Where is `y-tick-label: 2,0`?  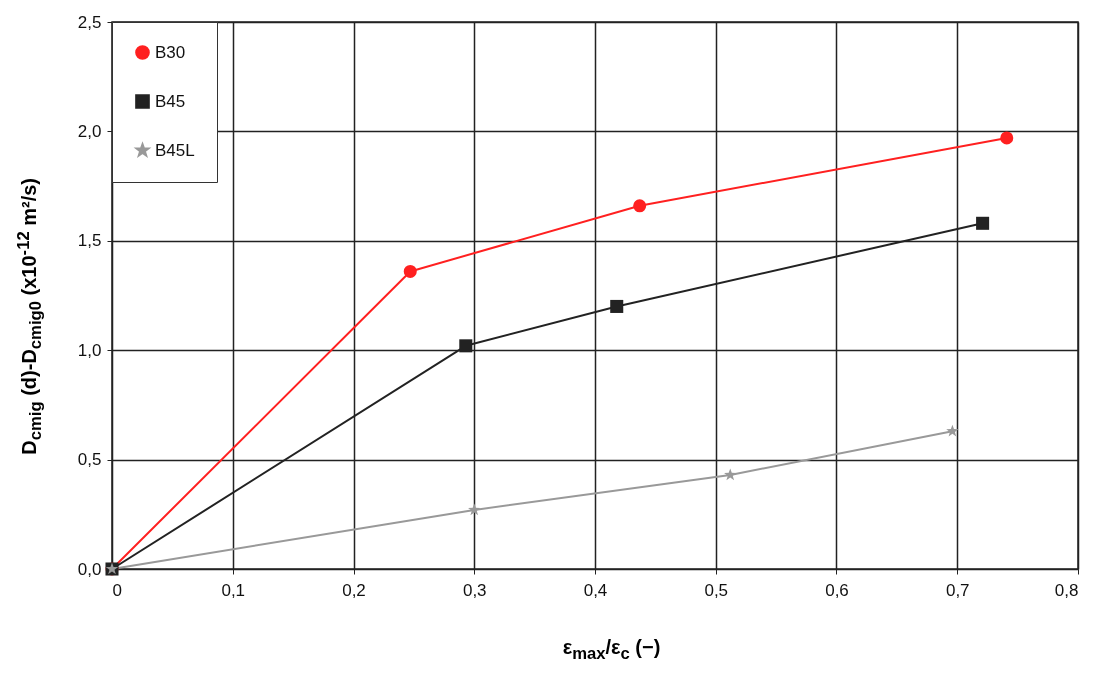 y-tick-label: 2,0 is located at coordinates (89, 131).